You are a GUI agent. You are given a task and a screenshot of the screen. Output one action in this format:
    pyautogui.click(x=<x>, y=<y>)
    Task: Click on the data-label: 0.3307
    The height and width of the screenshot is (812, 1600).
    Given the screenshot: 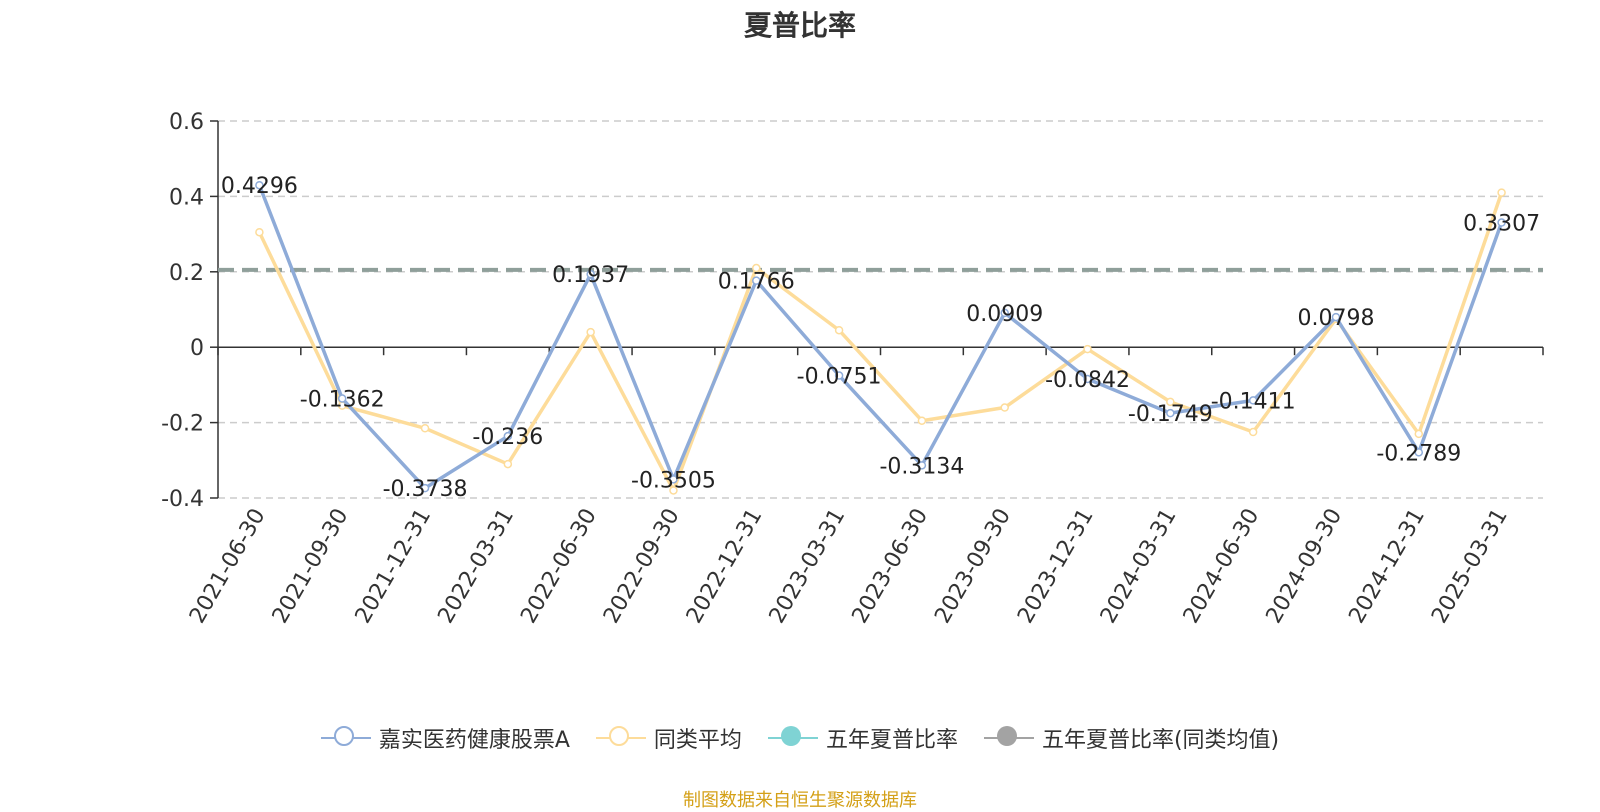 What is the action you would take?
    pyautogui.click(x=1501, y=224)
    